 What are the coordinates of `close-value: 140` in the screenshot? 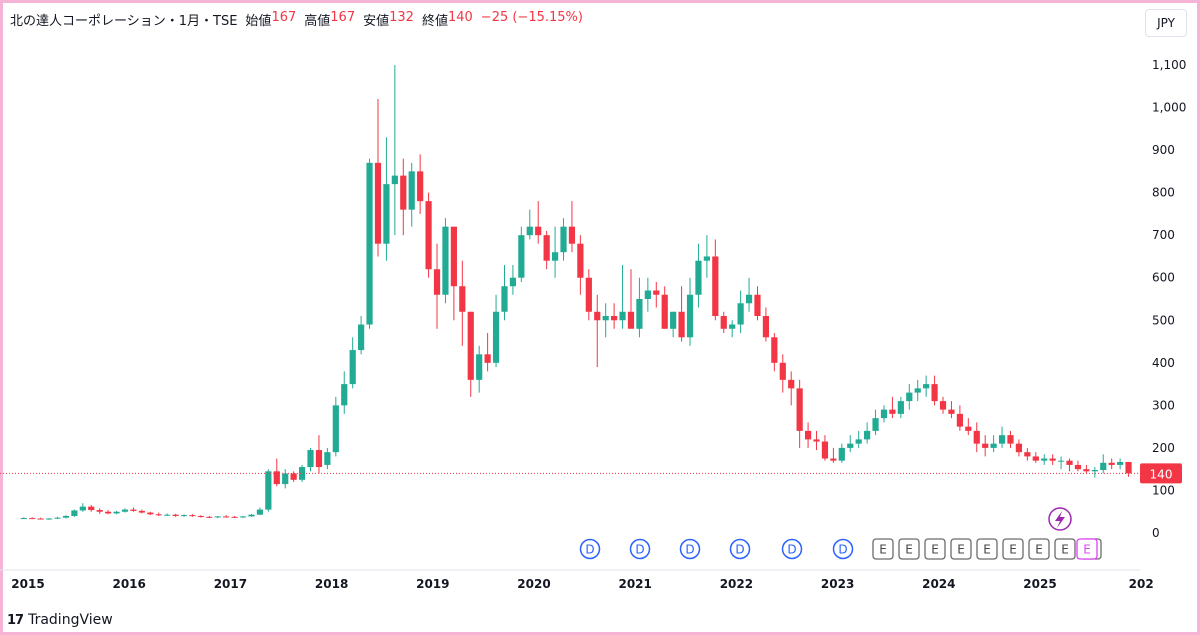 It's located at (460, 17).